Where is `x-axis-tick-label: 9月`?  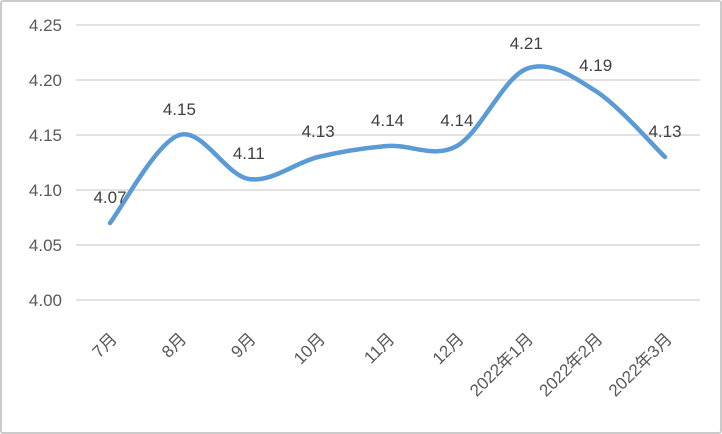 x-axis-tick-label: 9月 is located at coordinates (243, 345).